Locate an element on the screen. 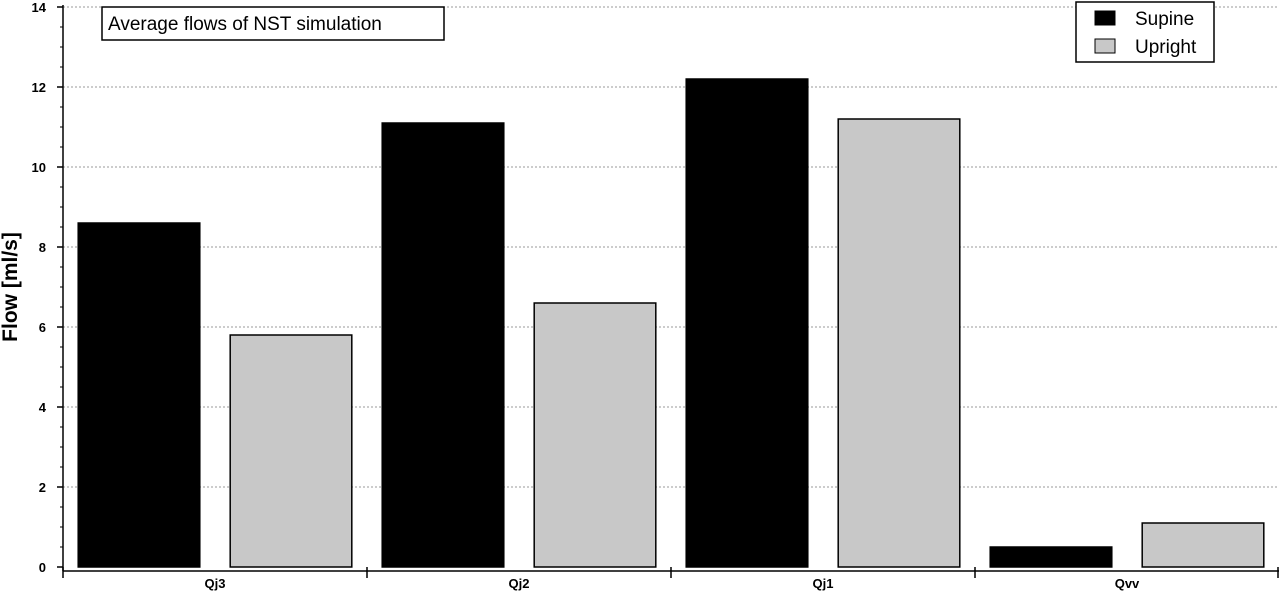 The image size is (1280, 594). bar-supine-qj2 is located at coordinates (443, 345).